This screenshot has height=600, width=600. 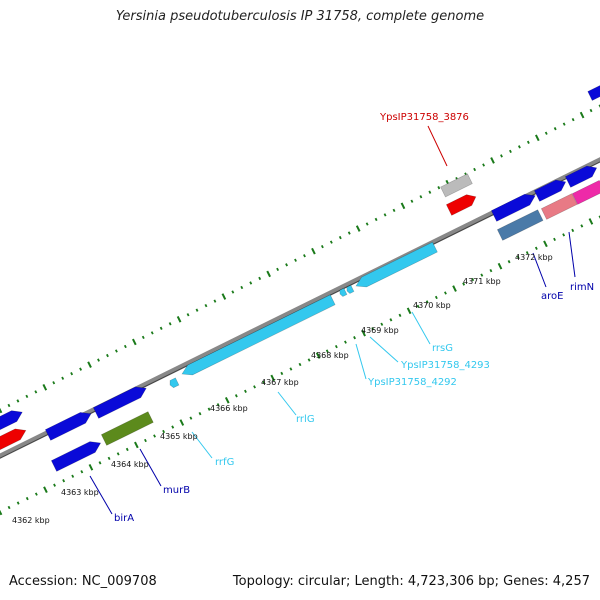 What do you see at coordinates (461, 205) in the screenshot?
I see `gene-arrow-red` at bounding box center [461, 205].